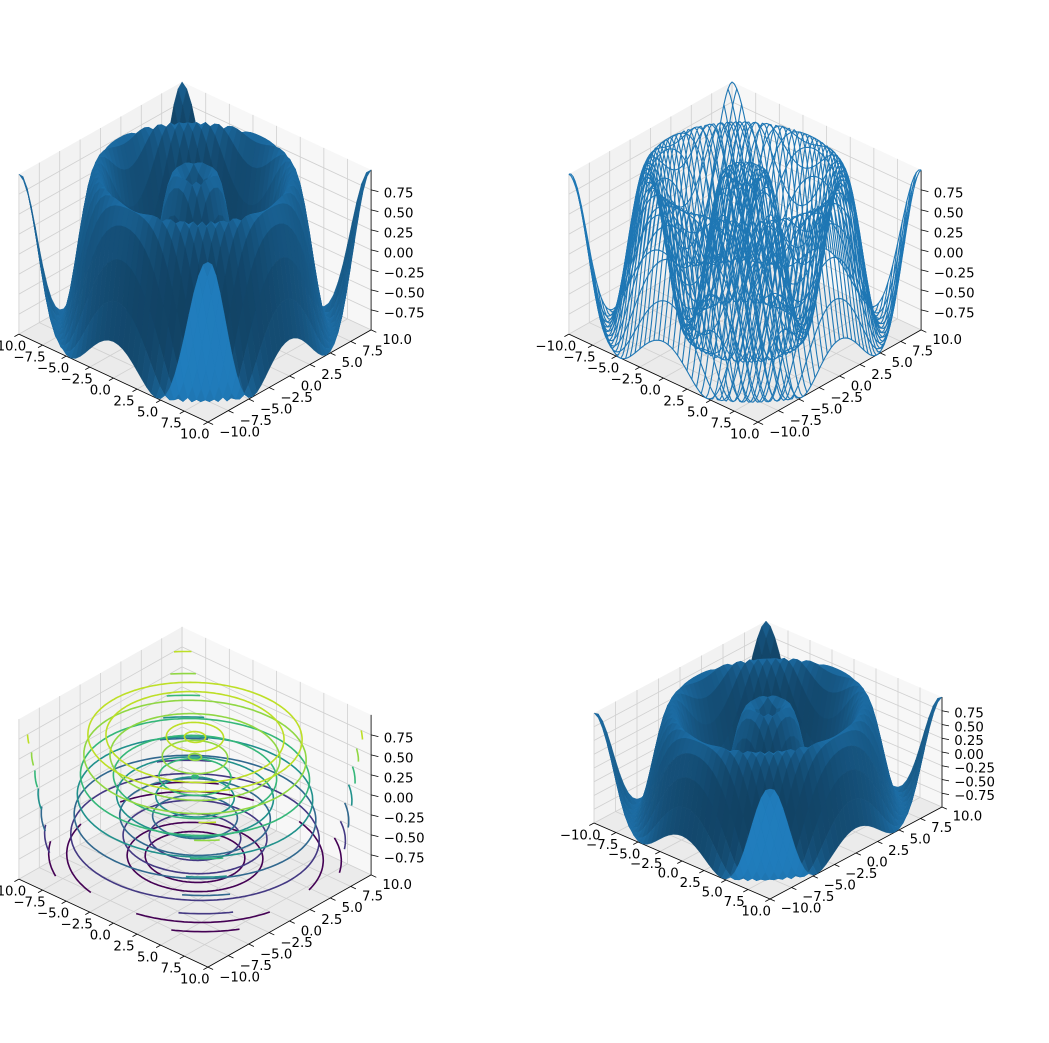  Describe the element at coordinates (256, 966) in the screenshot. I see `y-tick-label: −7.5` at that location.